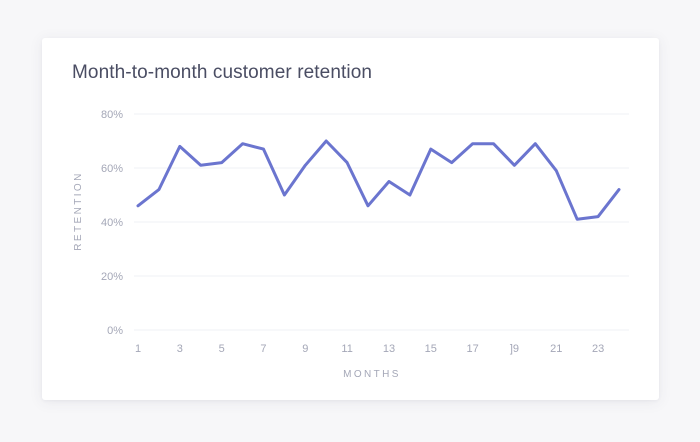 The height and width of the screenshot is (442, 700). I want to click on y-tick-label: 80%, so click(112, 115).